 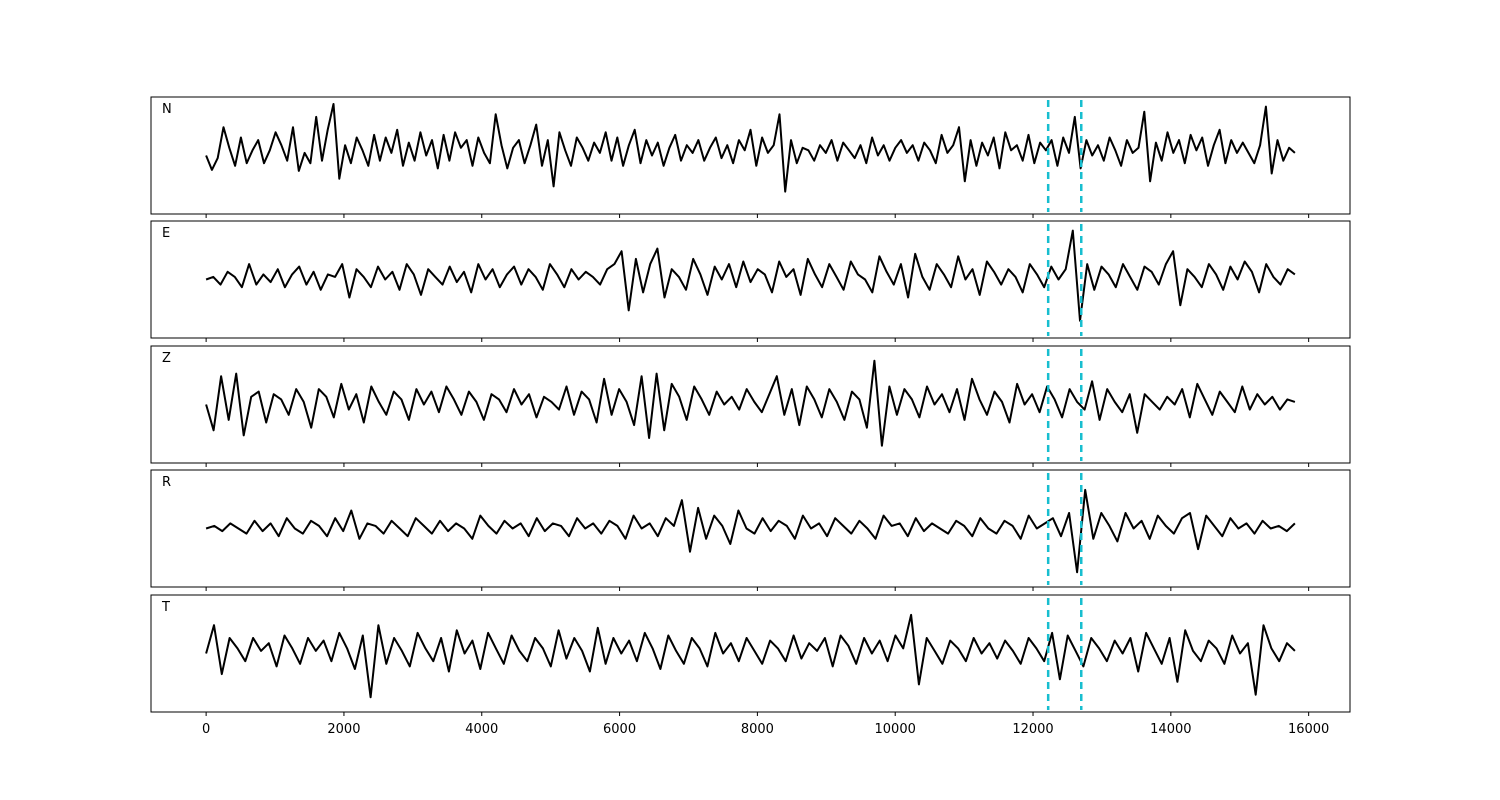 I want to click on panel-n: N, so click(x=750, y=157).